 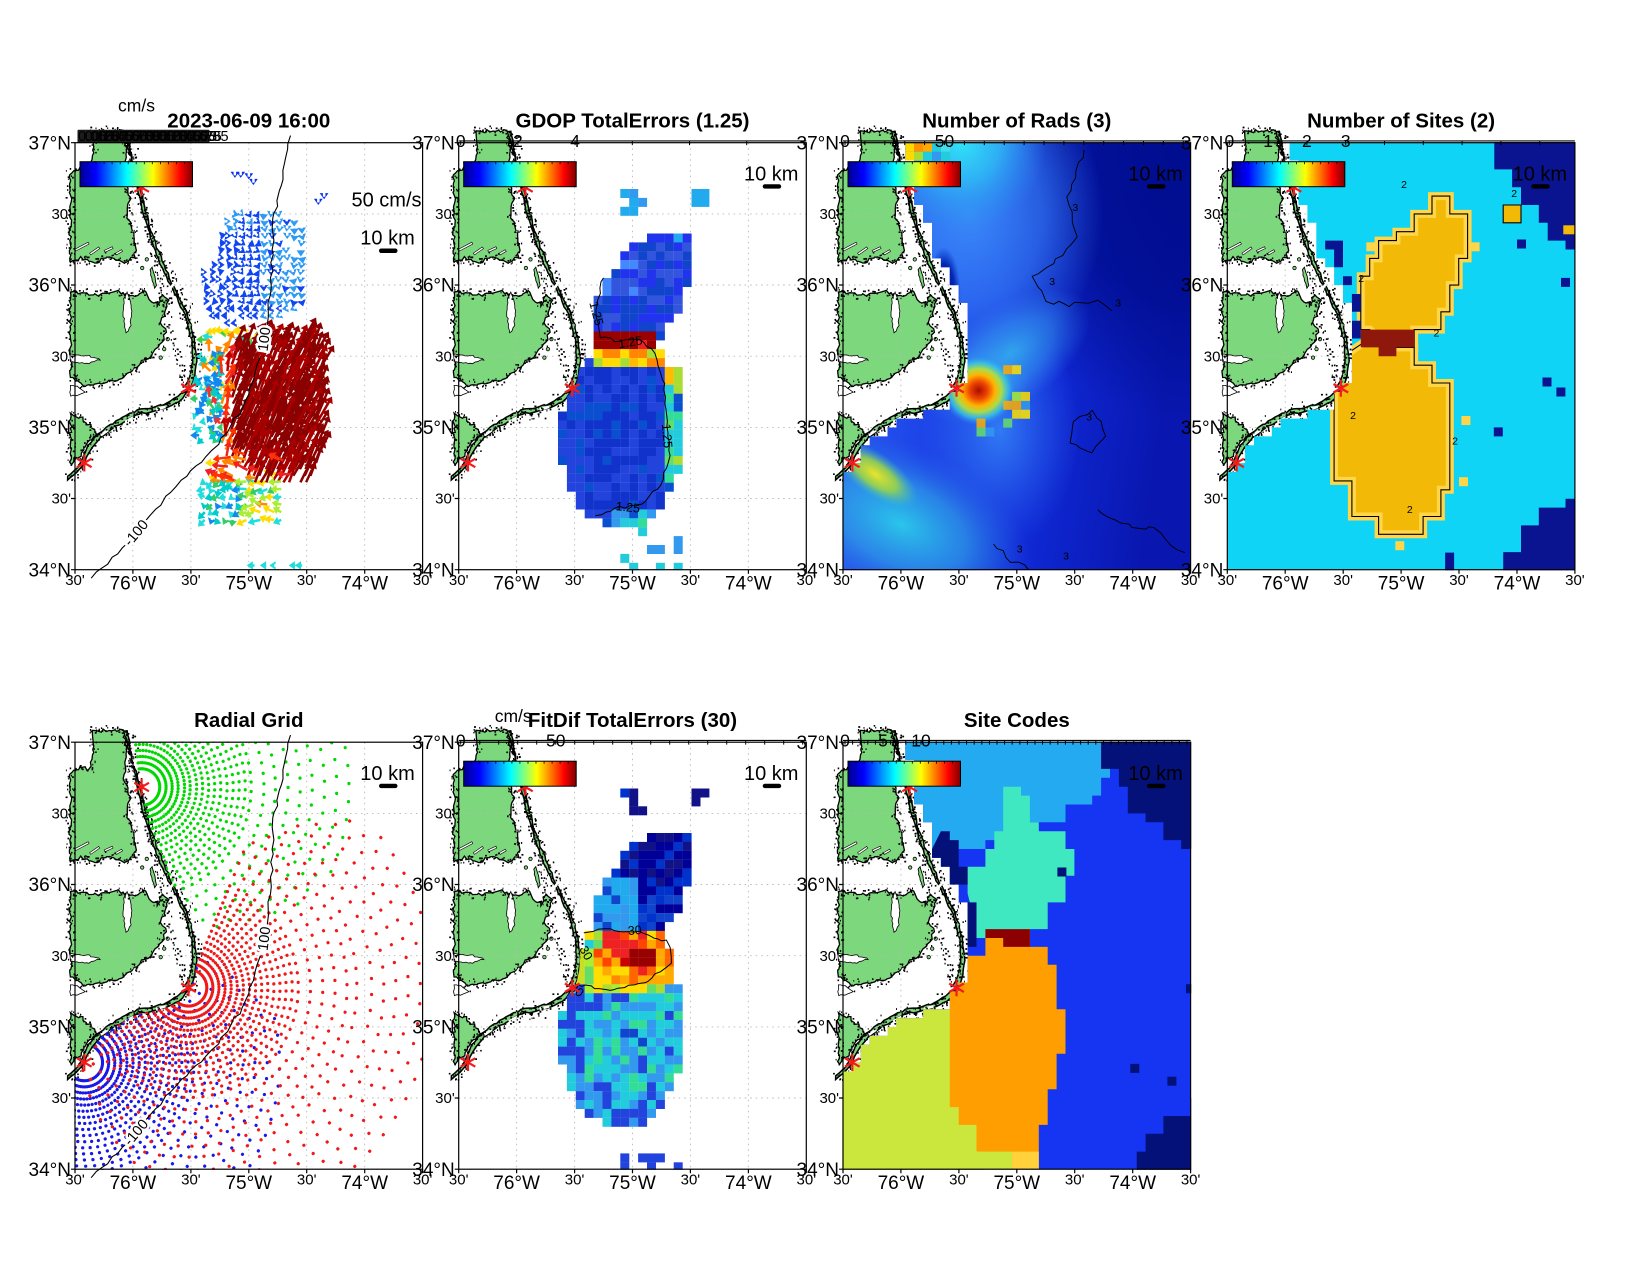 I want to click on svg-text: 0.85, so click(x=214, y=137).